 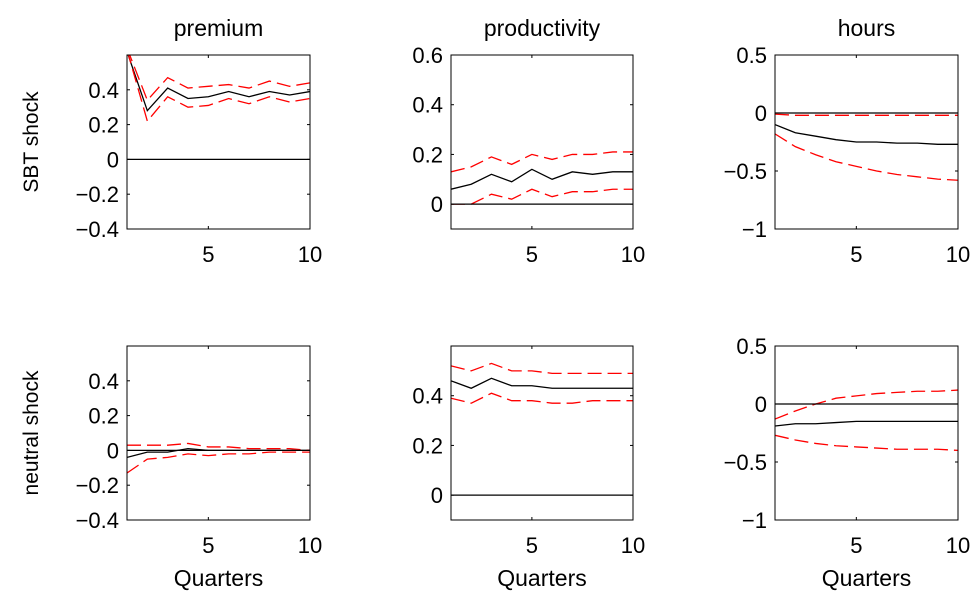 I want to click on row-label: neutral shock, so click(x=31, y=432).